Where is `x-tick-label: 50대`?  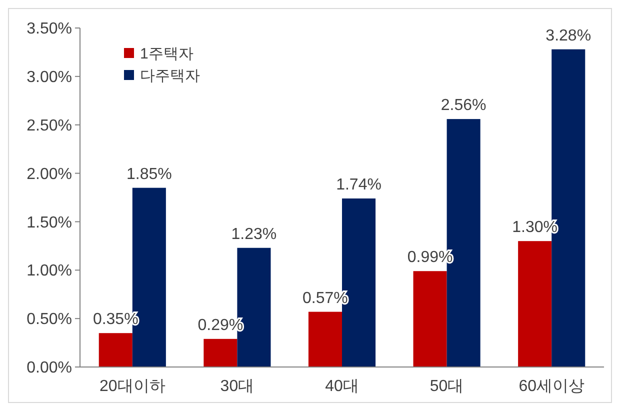 x-tick-label: 50대 is located at coordinates (447, 386).